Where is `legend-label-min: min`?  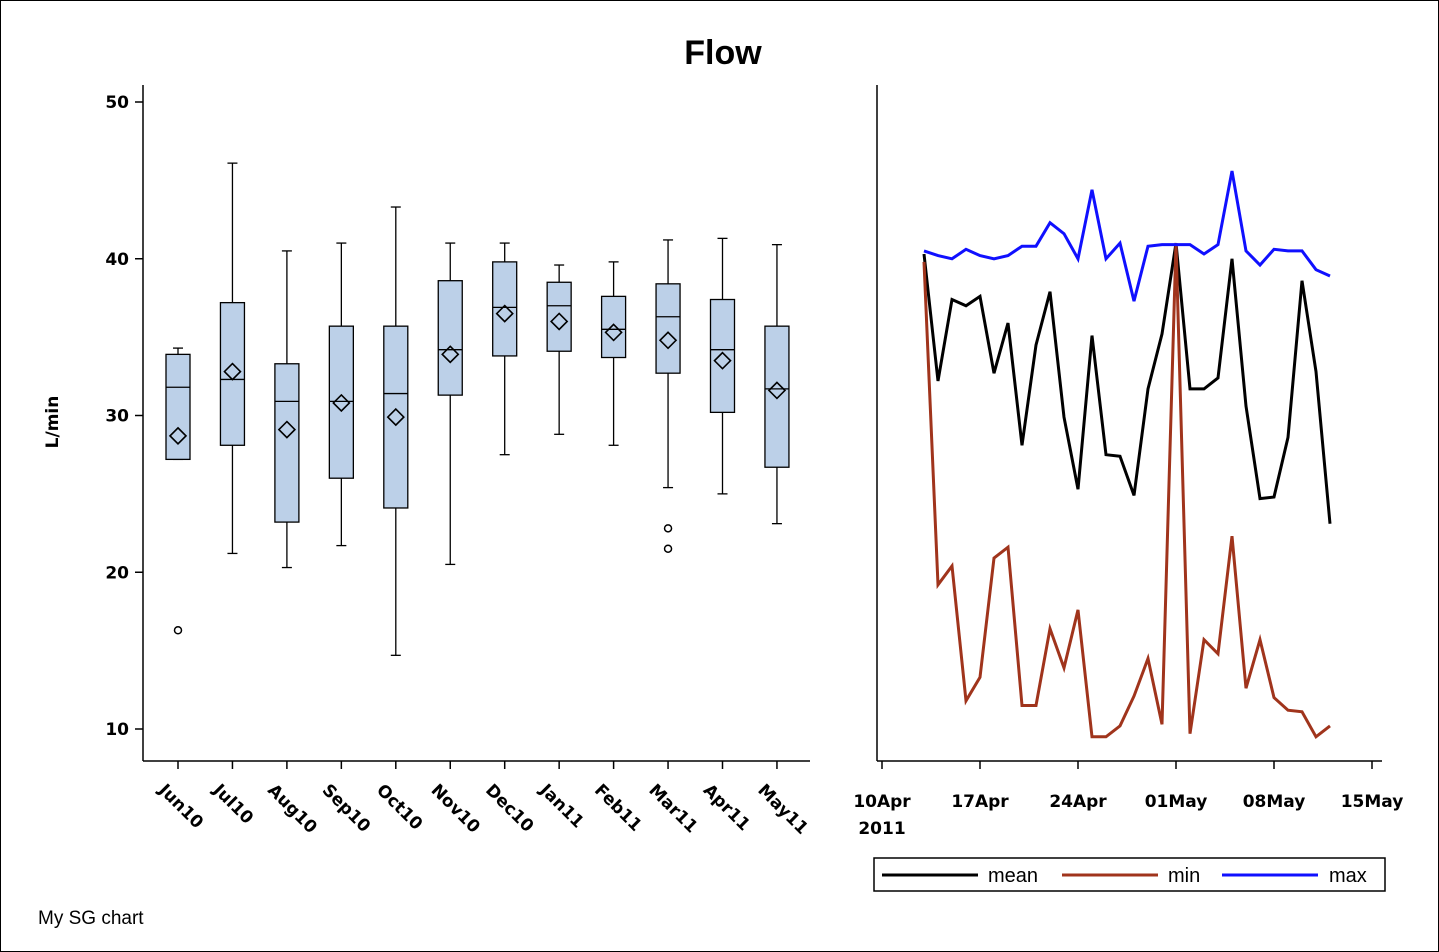 legend-label-min: min is located at coordinates (1184, 876).